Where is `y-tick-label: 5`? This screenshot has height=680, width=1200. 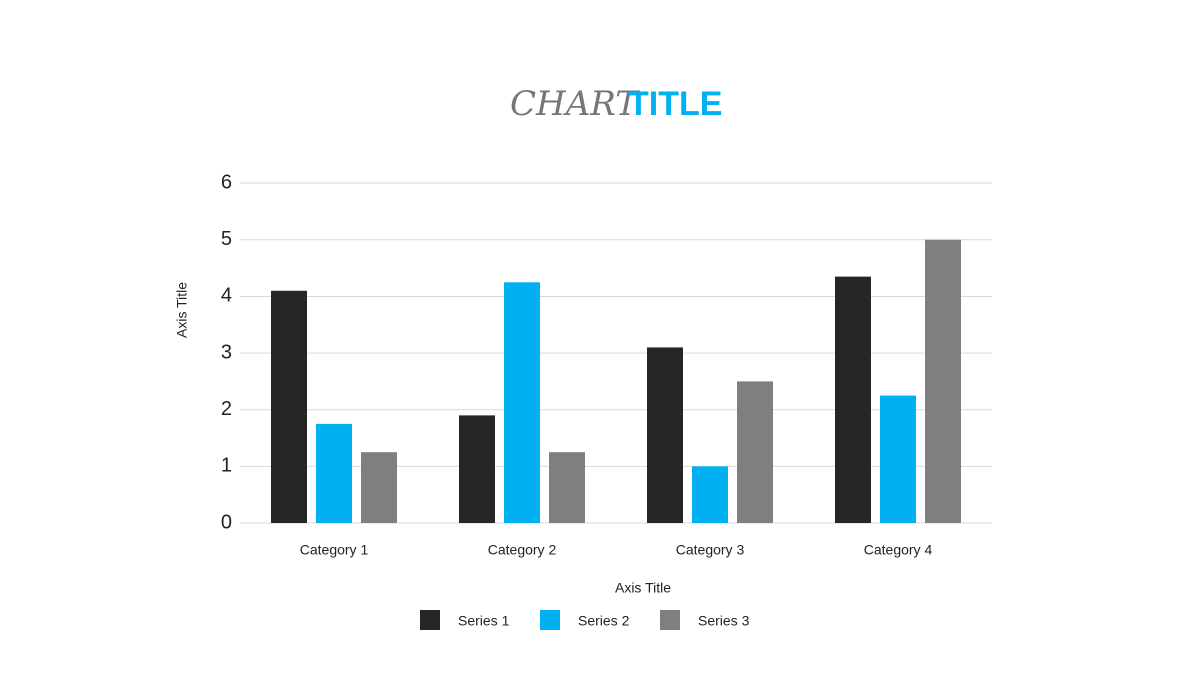
y-tick-label: 5 is located at coordinates (226, 239).